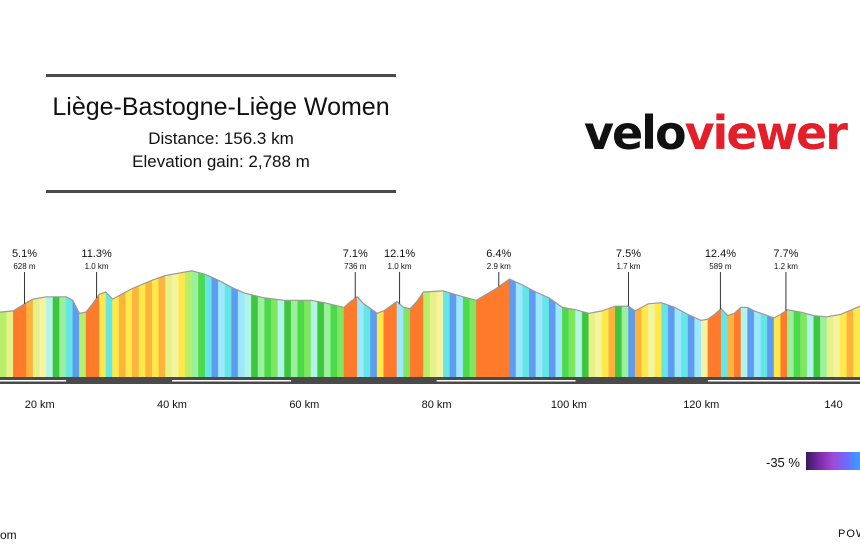  I want to click on climb-length-label: 589 m, so click(720, 266).